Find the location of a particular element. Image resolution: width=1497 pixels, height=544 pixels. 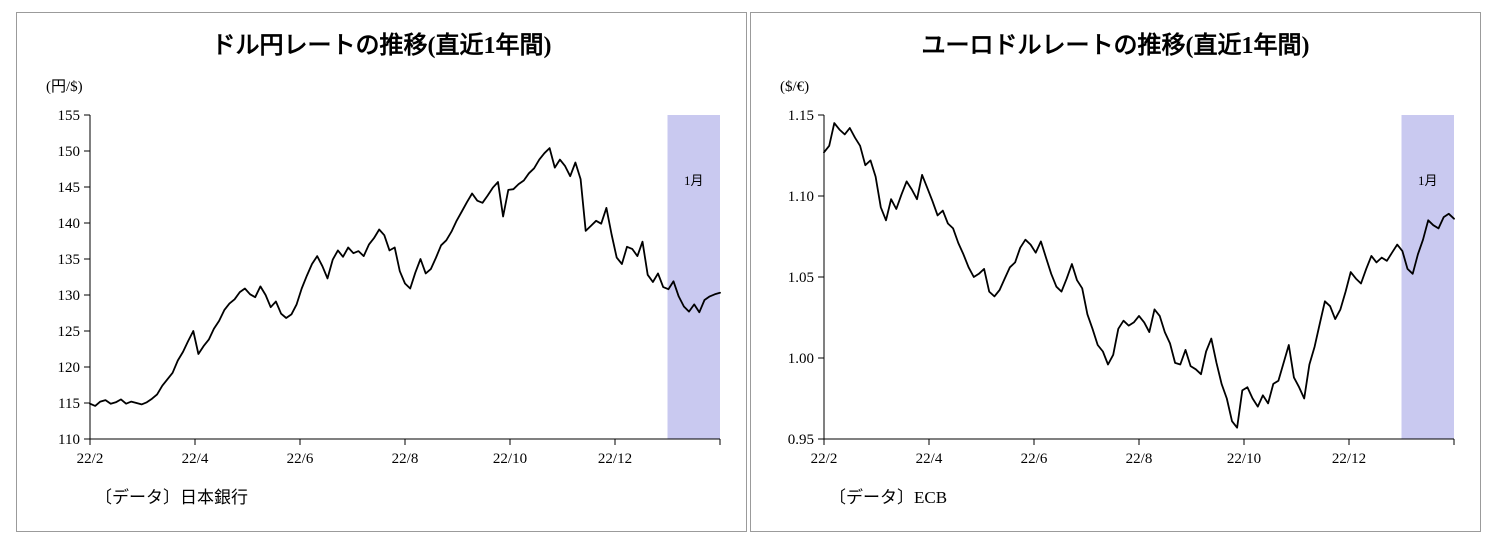

y-tick-label: 150 is located at coordinates (68, 152).